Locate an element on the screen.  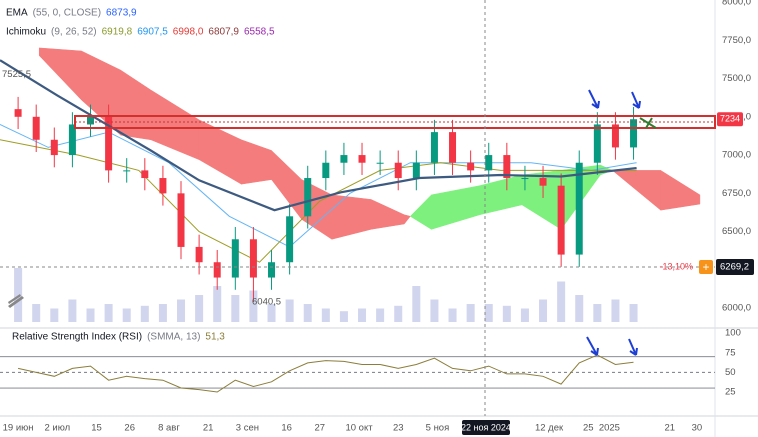
rsi-tick-label: 50 is located at coordinates (730, 372).